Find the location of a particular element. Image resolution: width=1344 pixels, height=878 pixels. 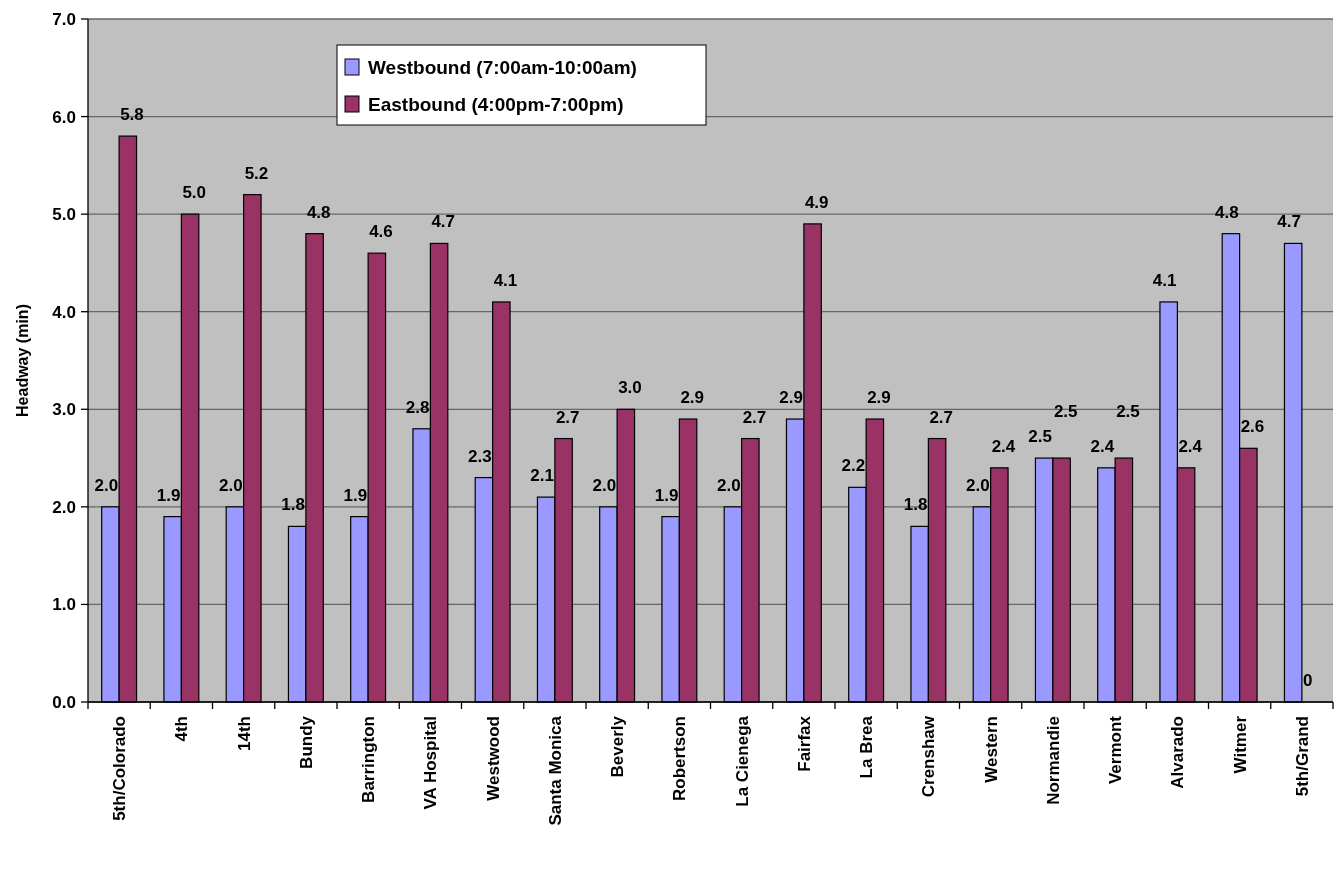

x-tick-label: Barrington is located at coordinates (369, 759).